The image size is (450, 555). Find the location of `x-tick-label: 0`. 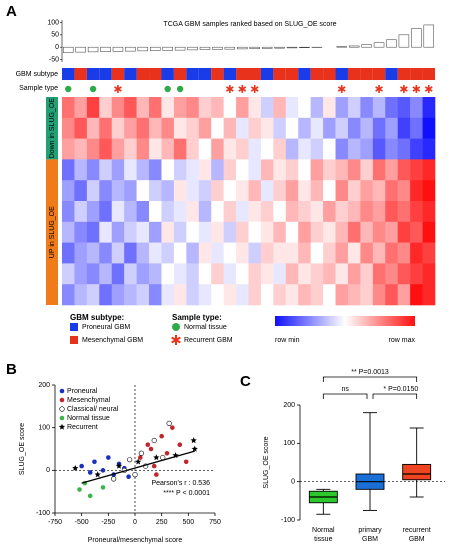

x-tick-label: 0 is located at coordinates (135, 522).